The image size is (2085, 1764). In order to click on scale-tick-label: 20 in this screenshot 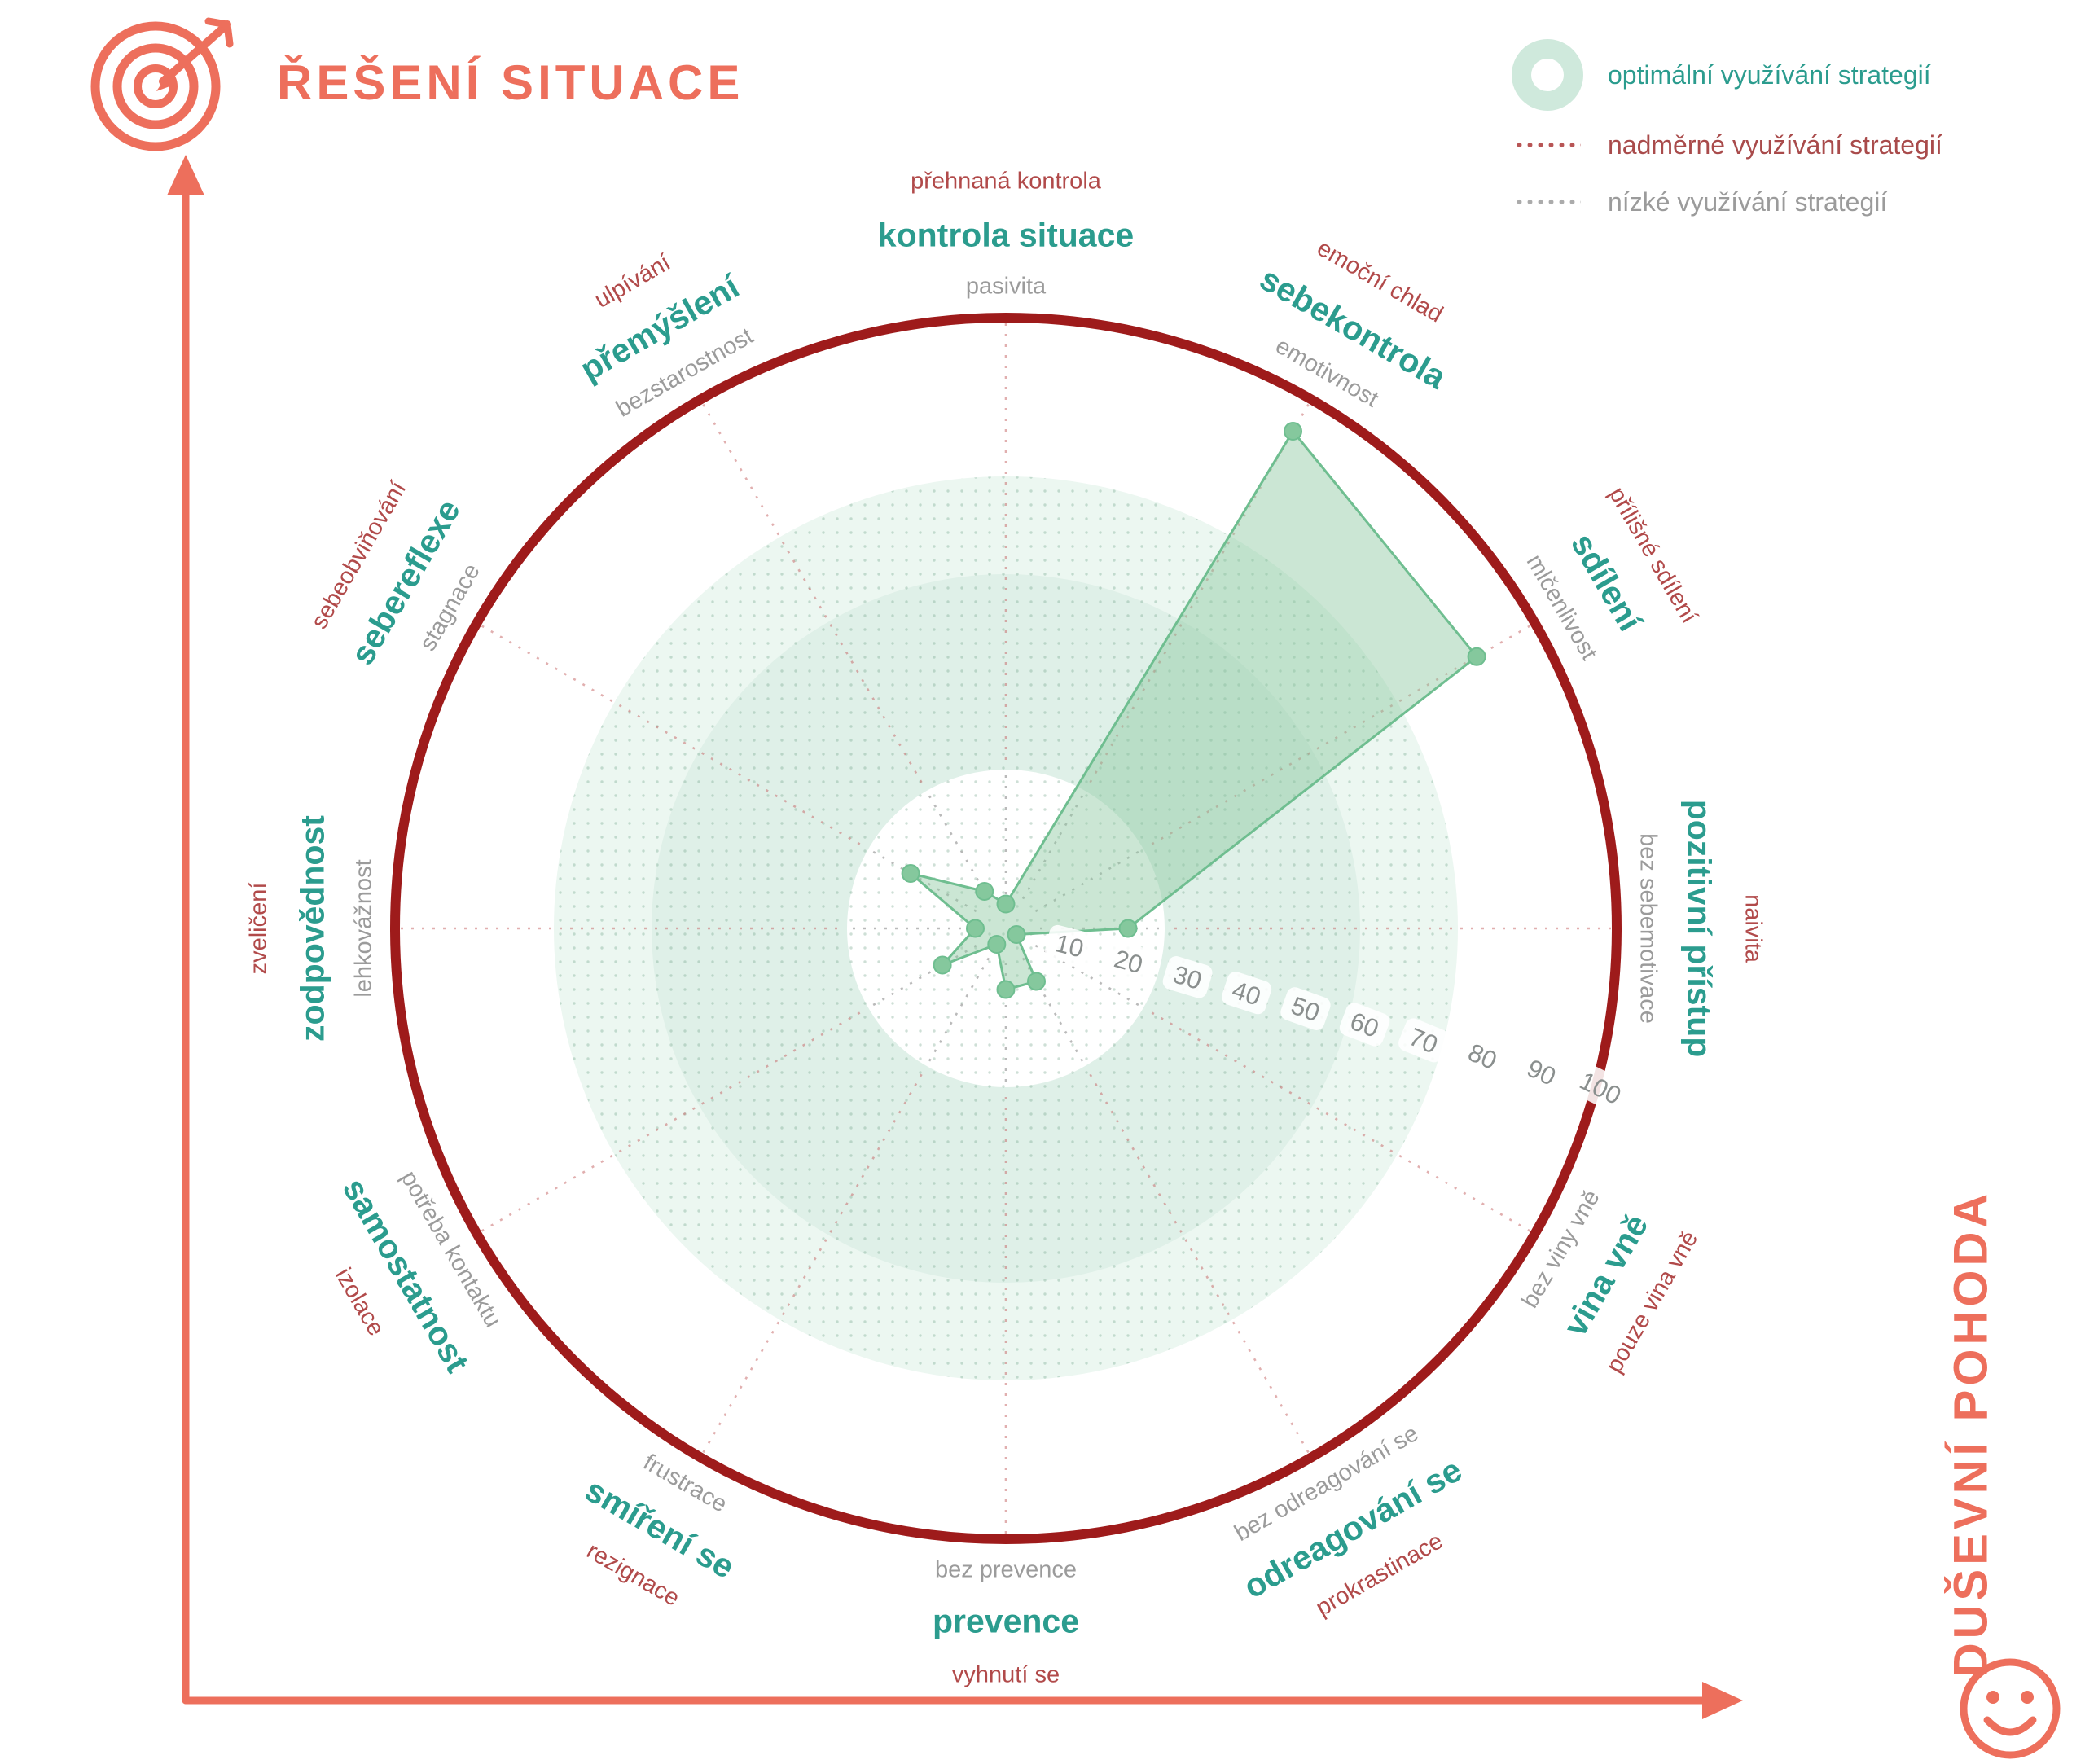, I will do `click(1128, 961)`.